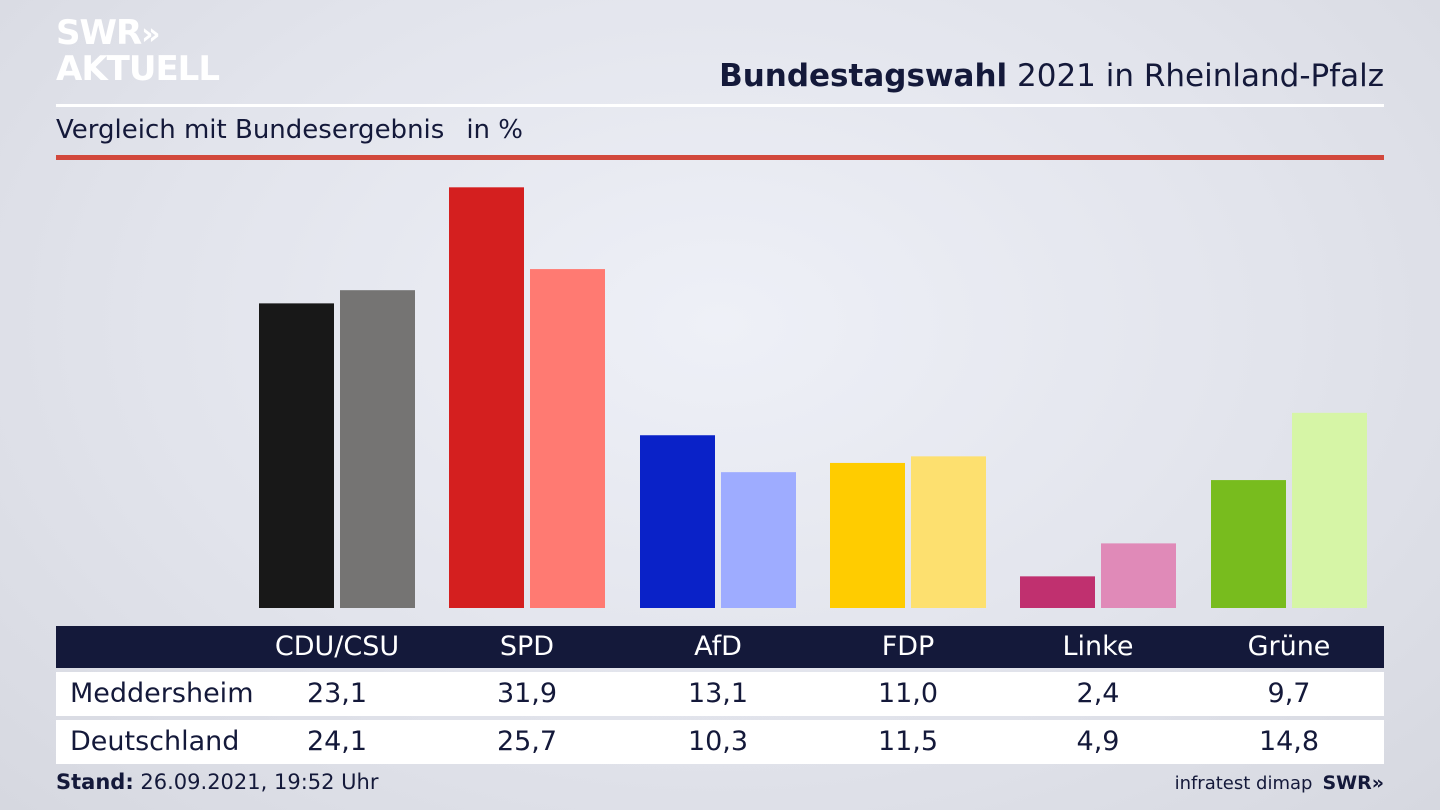 This screenshot has width=1440, height=810. Describe the element at coordinates (250, 130) in the screenshot. I see `subtitle-text: Vergleich mit Bundesergebnis` at that location.